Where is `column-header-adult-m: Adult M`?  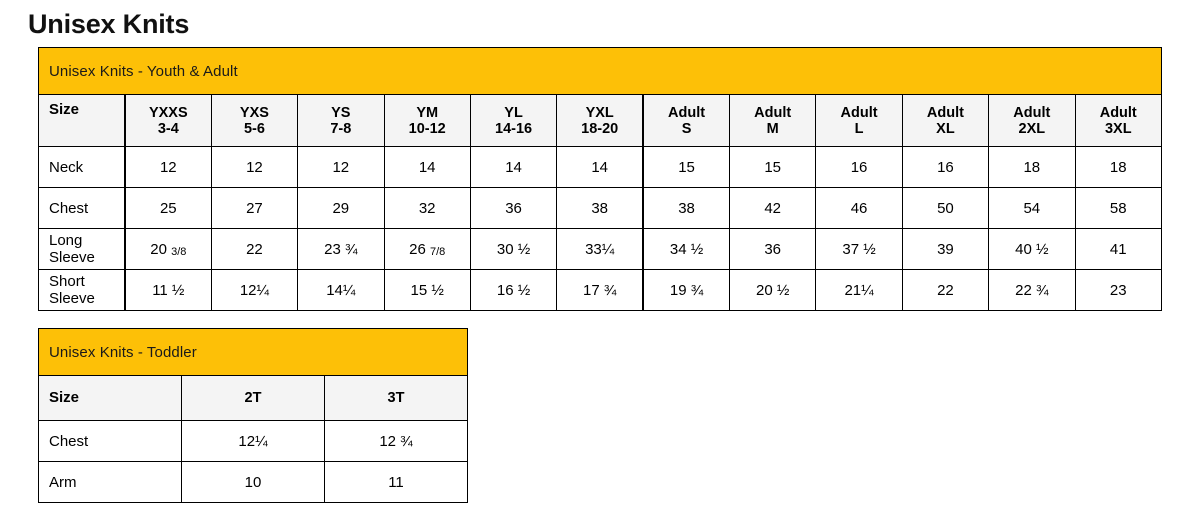 column-header-adult-m: Adult M is located at coordinates (772, 120).